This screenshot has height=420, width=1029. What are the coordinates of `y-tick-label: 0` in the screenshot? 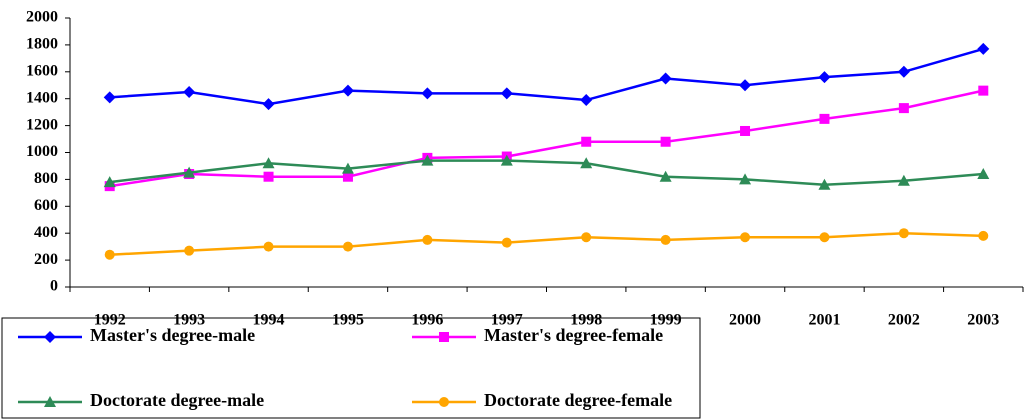 It's located at (54, 286).